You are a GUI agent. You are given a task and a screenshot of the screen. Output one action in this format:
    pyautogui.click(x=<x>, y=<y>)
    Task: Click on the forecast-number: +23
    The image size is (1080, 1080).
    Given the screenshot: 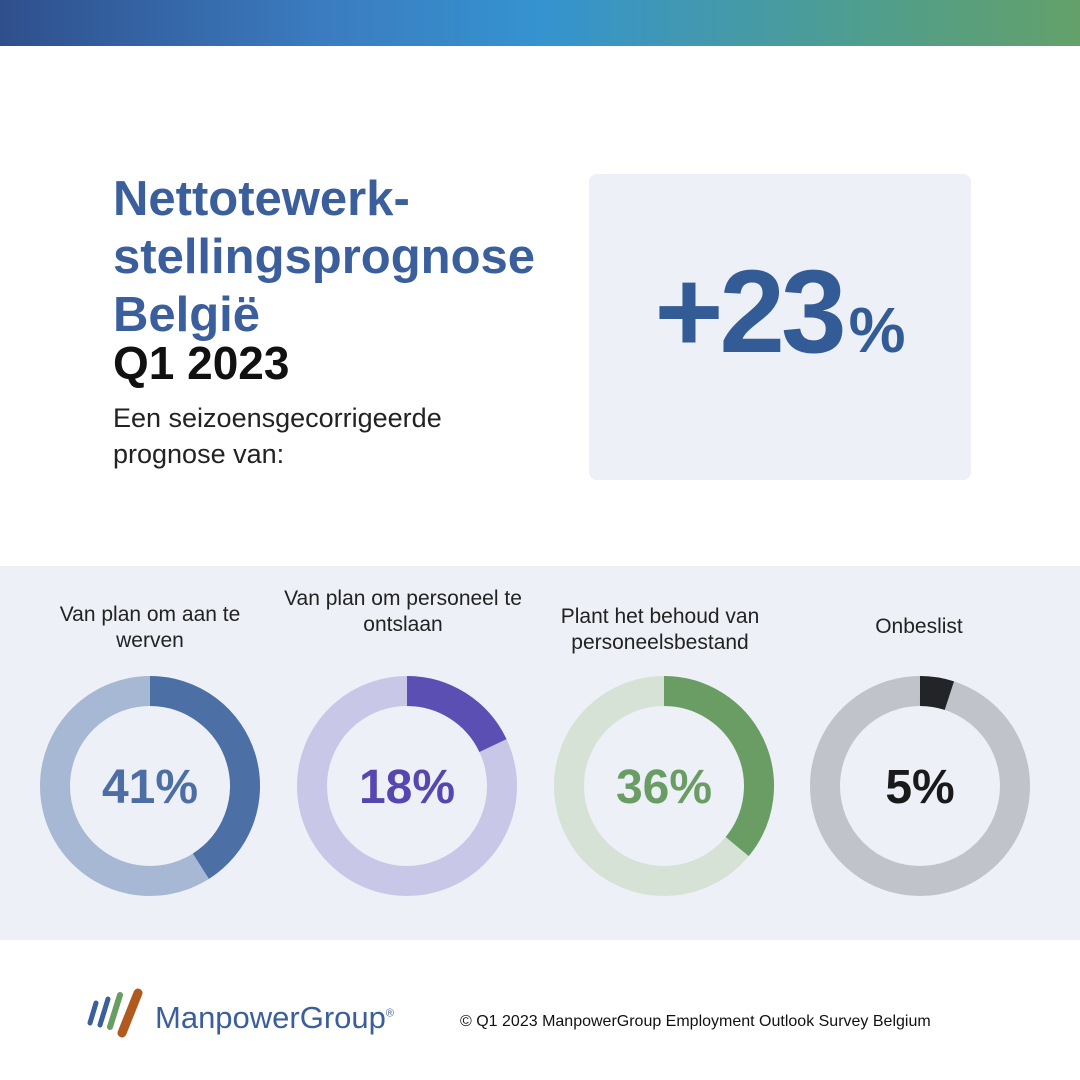 What is the action you would take?
    pyautogui.click(x=750, y=312)
    